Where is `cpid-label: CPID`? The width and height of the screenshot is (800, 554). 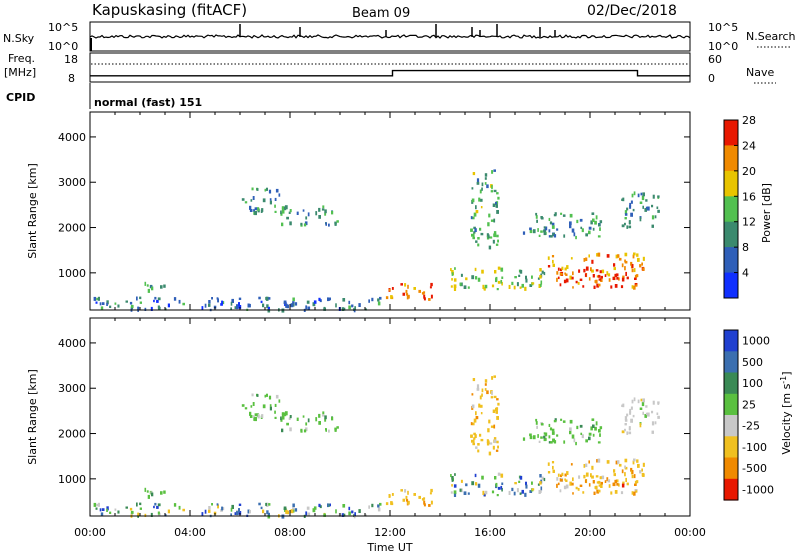
cpid-label: CPID is located at coordinates (20, 97).